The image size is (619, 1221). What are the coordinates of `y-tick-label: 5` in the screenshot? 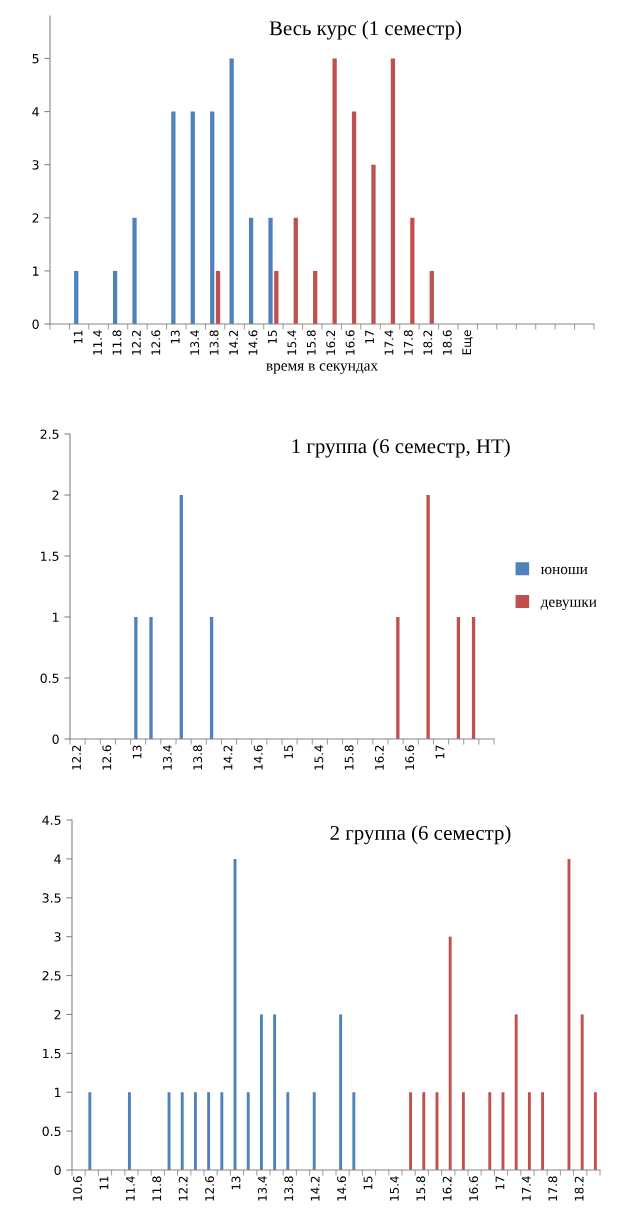 It's located at (35, 59).